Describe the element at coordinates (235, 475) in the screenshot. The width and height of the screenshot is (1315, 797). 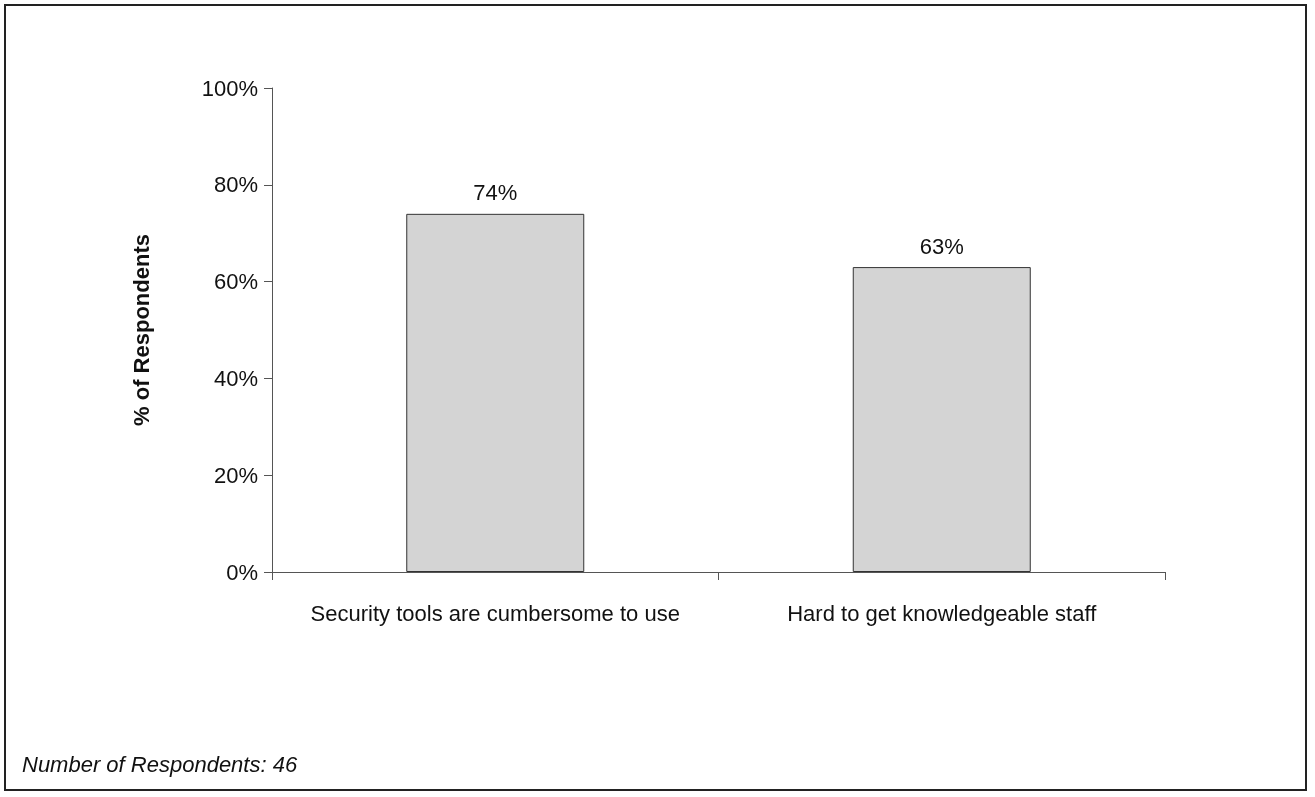
I see `y-tick-label: 20%` at that location.